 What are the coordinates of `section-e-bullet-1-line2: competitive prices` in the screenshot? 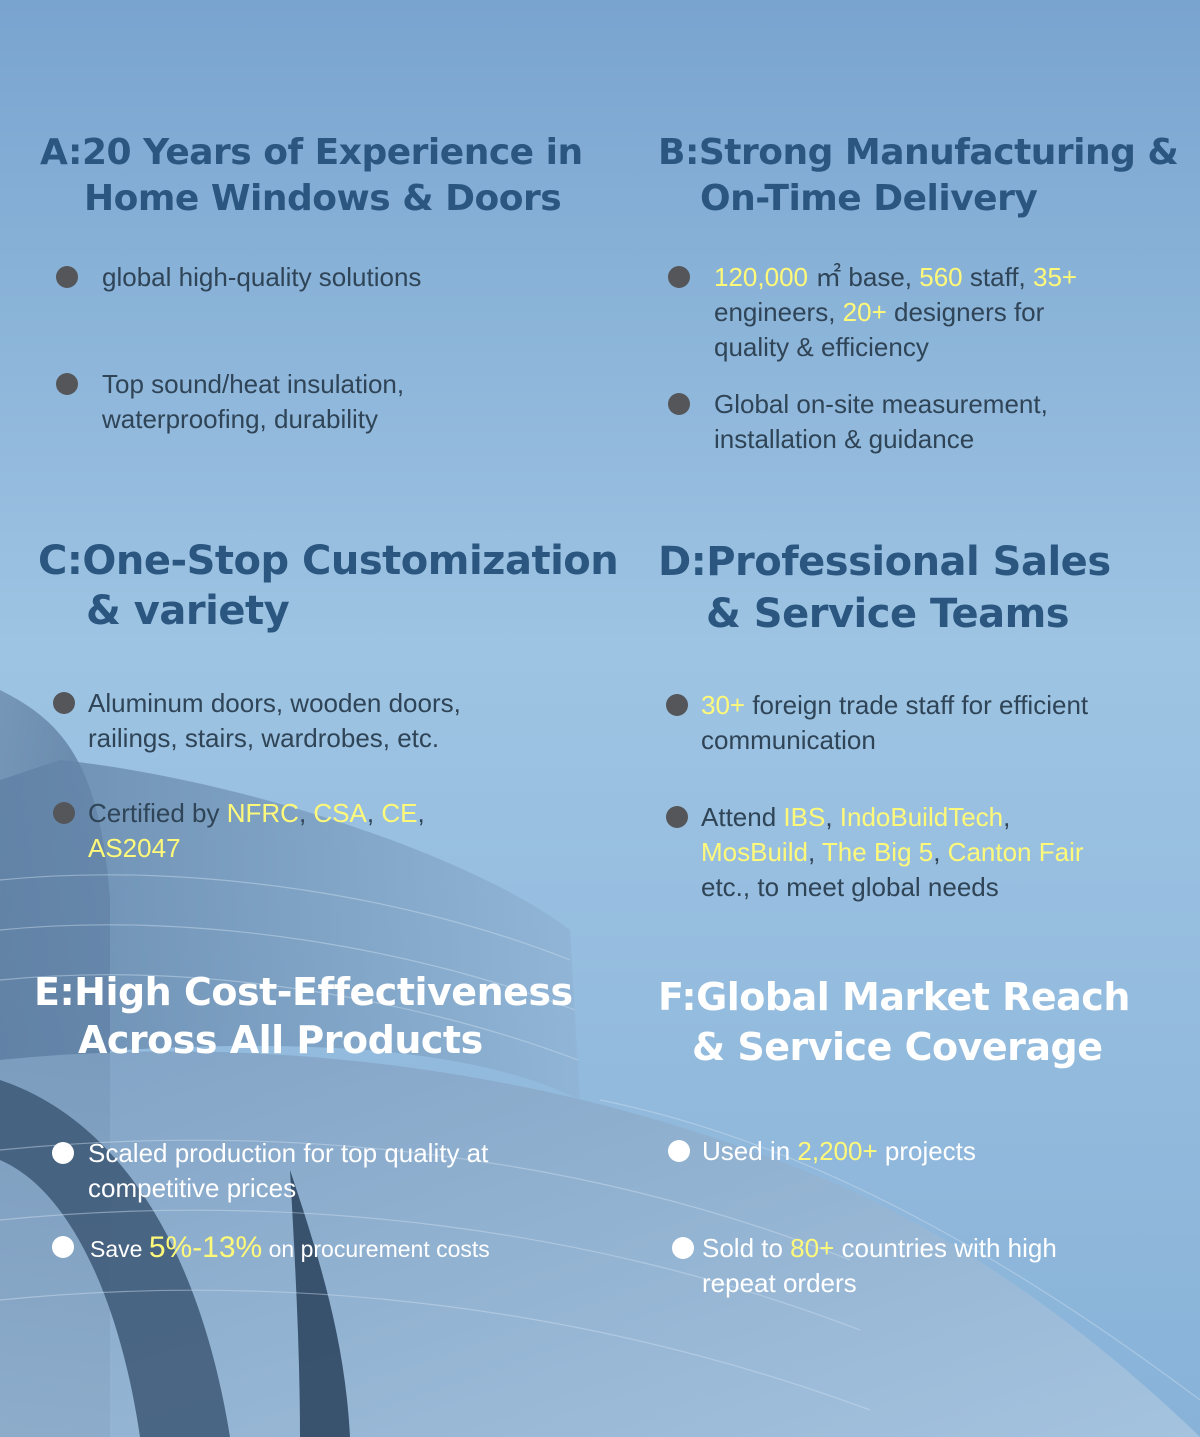 It's located at (192, 1188).